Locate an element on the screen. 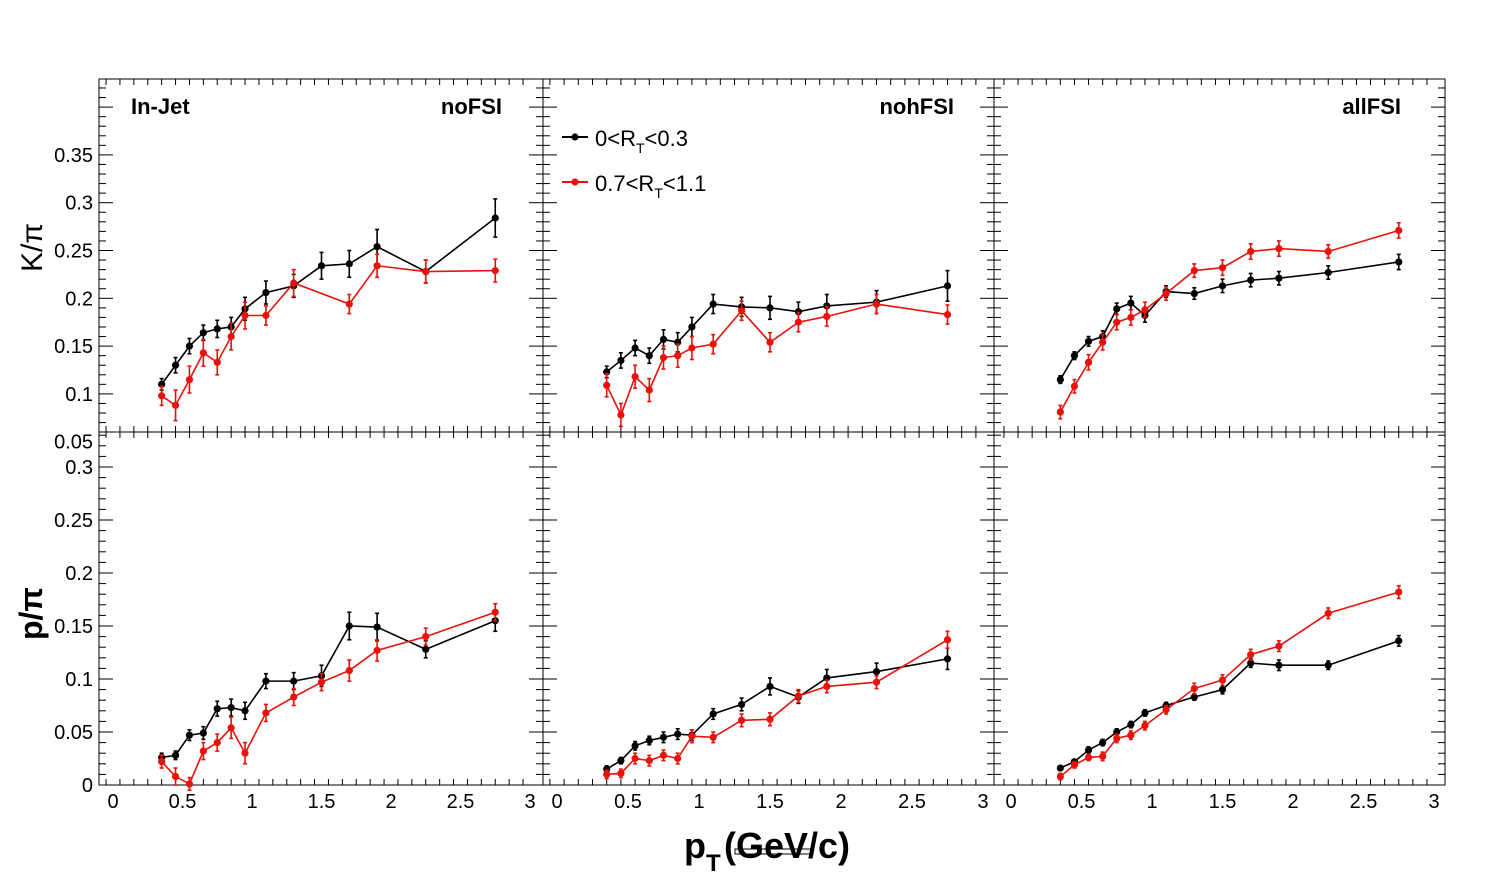 This screenshot has height=874, width=1498. legend: 0<RT<0.3 0.7<RT<1.1 is located at coordinates (634, 163).